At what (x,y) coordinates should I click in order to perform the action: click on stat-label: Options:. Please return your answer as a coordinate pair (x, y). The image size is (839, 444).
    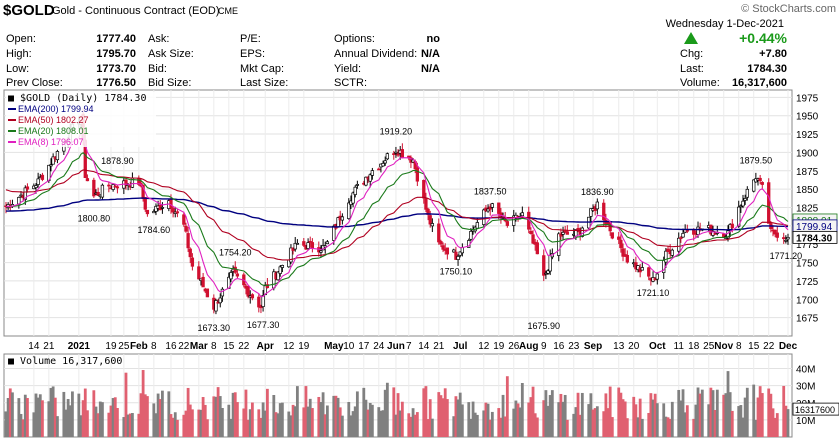
    Looking at the image, I should click on (354, 39).